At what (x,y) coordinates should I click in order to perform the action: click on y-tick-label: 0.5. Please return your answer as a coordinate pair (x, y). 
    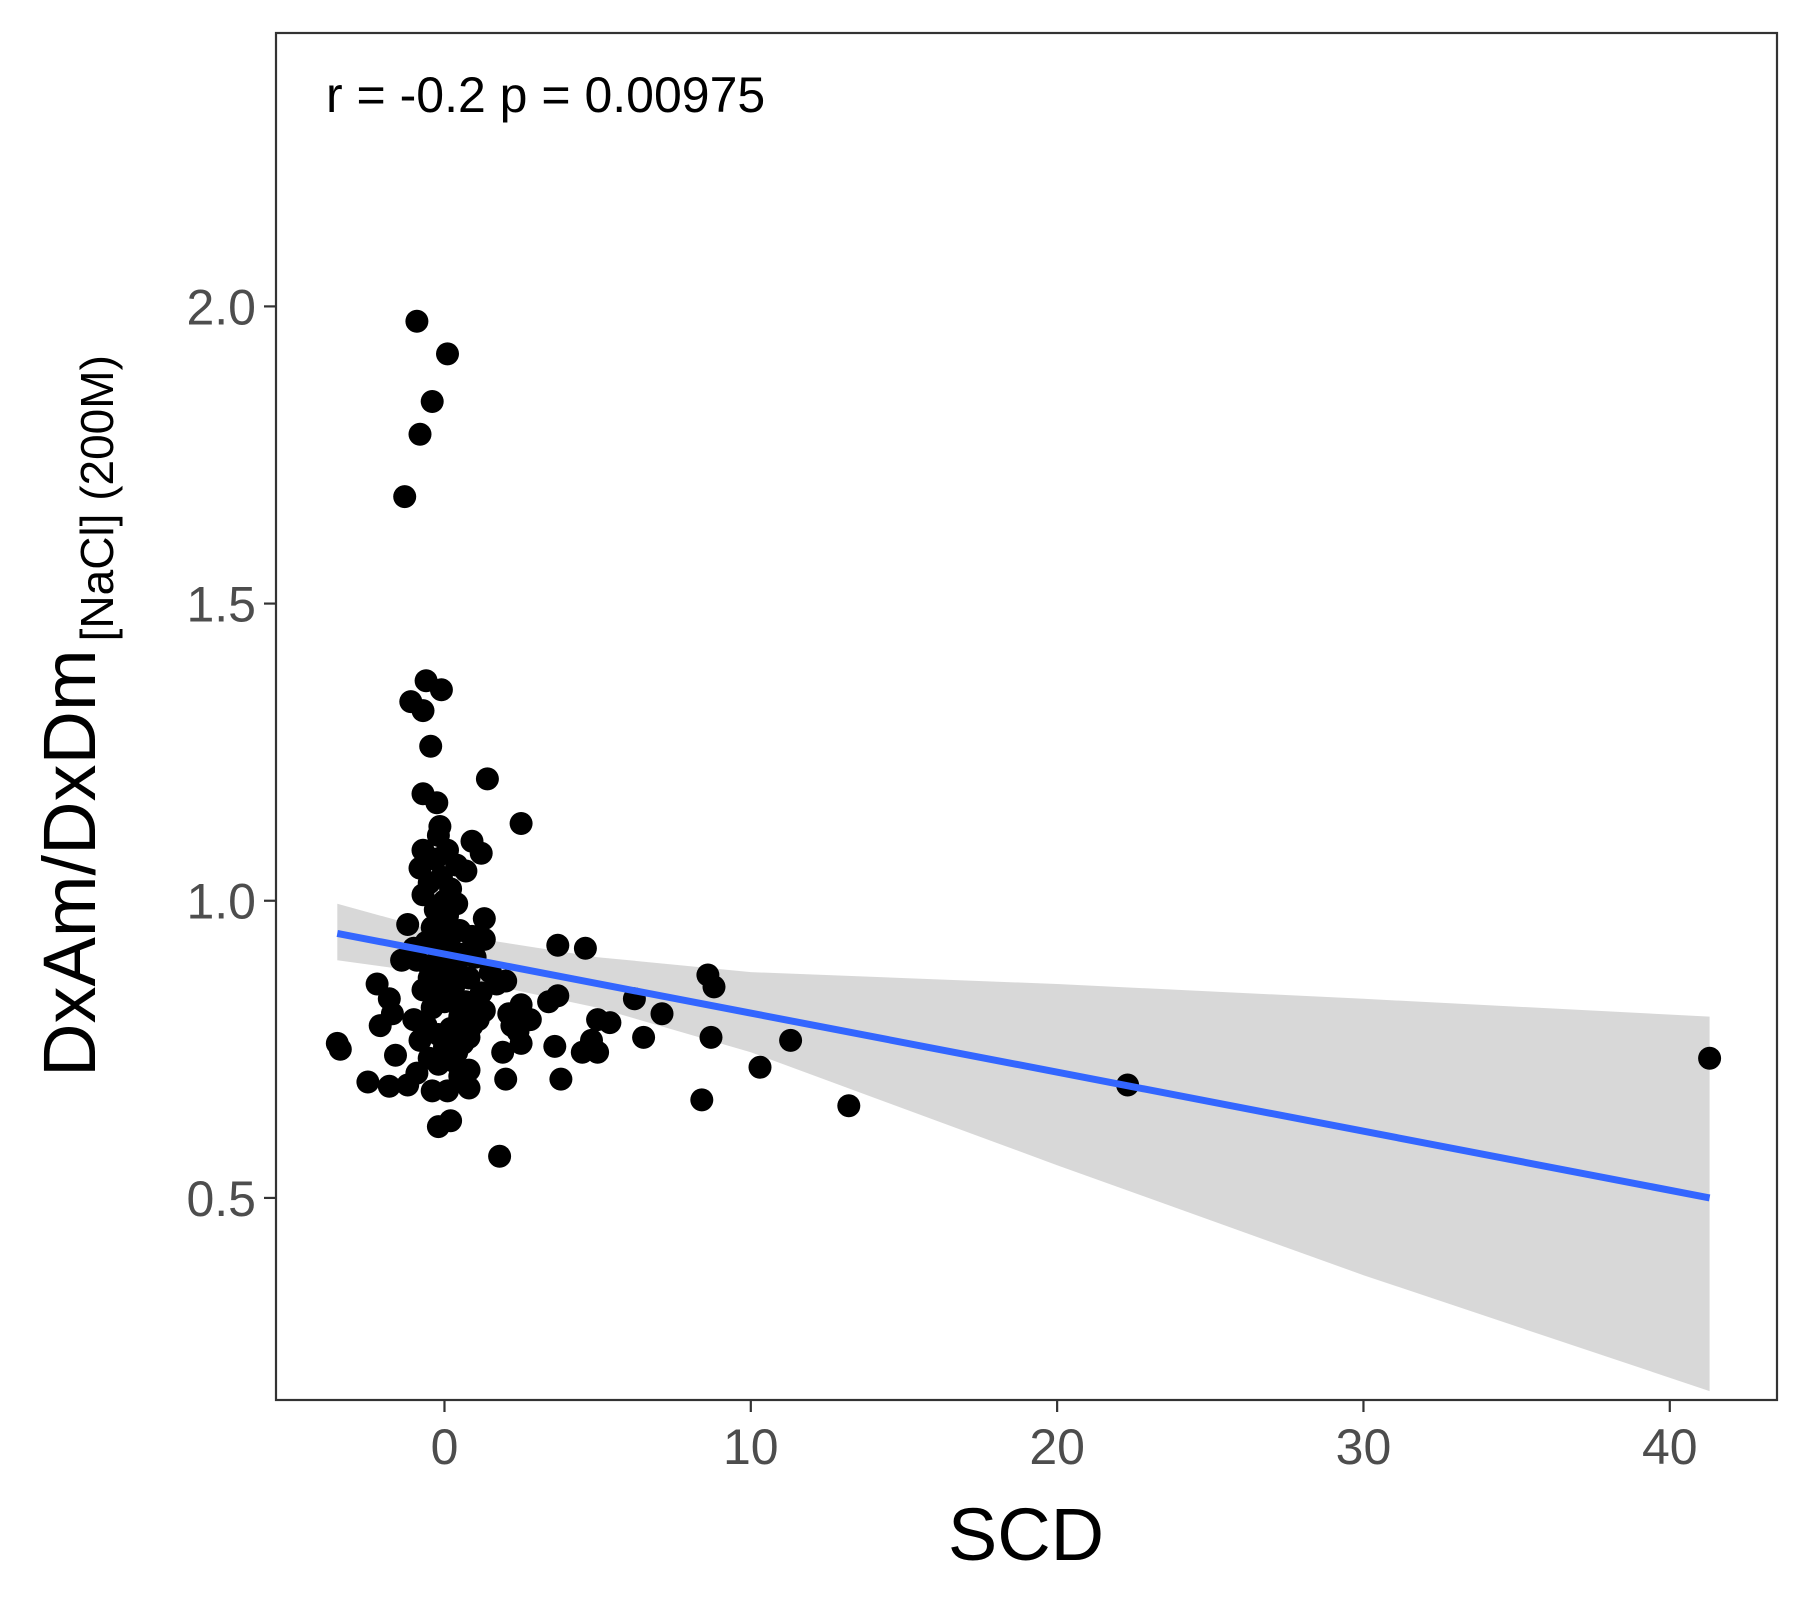
    Looking at the image, I should click on (221, 1199).